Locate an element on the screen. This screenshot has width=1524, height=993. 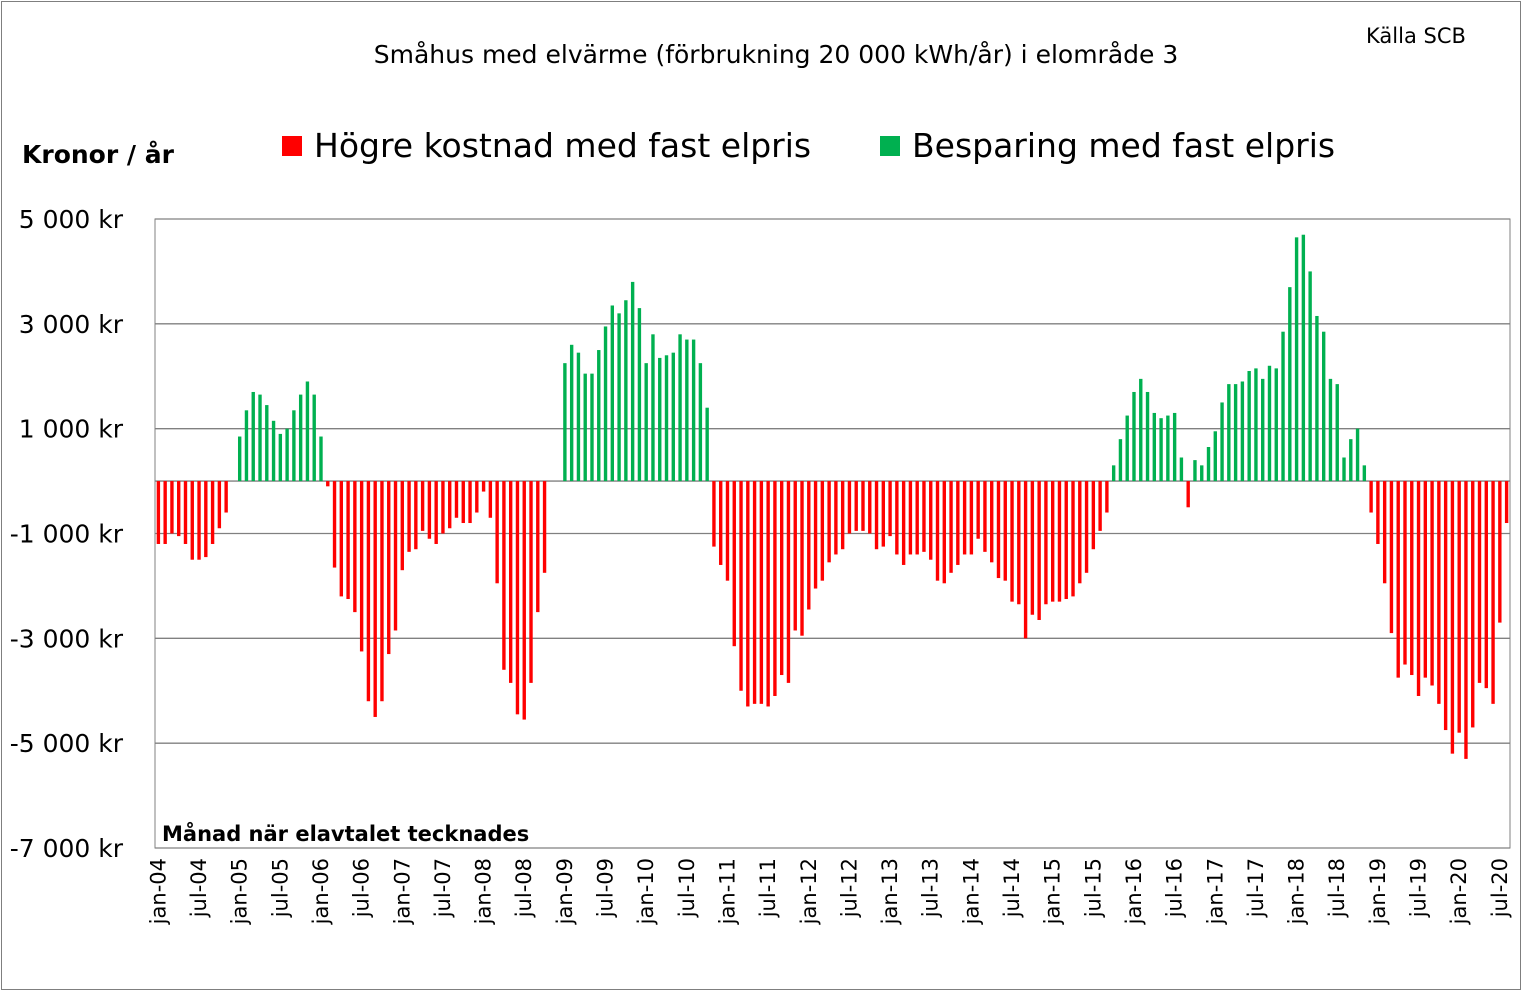
x-tick-label: jul-15 is located at coordinates (1093, 888).